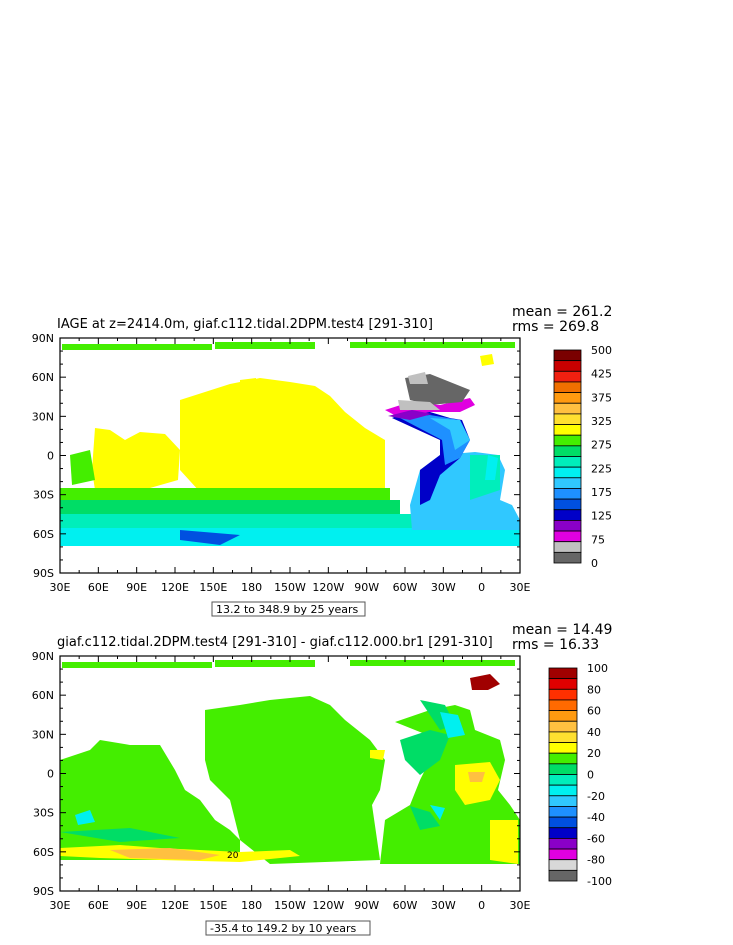 This screenshot has width=733, height=945. I want to click on top-colorbar: 500 425 375 325 275 225 175 125 75 0, so click(582, 457).